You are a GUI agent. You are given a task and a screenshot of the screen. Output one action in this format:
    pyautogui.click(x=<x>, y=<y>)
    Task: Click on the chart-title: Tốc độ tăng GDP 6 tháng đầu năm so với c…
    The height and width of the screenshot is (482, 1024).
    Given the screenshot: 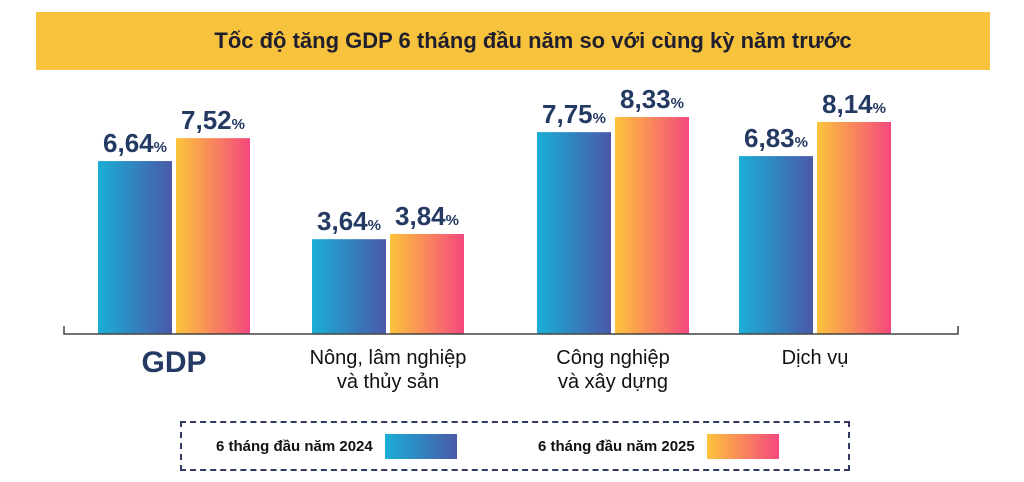 What is the action you would take?
    pyautogui.click(x=533, y=40)
    